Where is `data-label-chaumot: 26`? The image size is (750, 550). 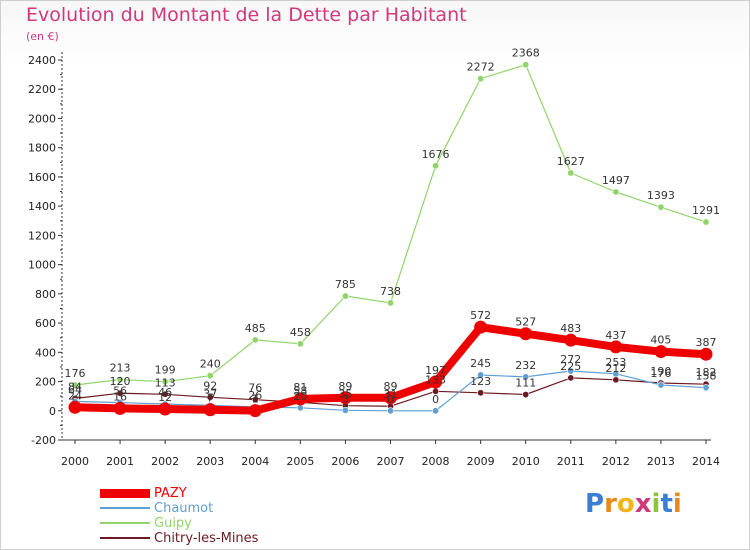 data-label-chaumot: 26 is located at coordinates (255, 395).